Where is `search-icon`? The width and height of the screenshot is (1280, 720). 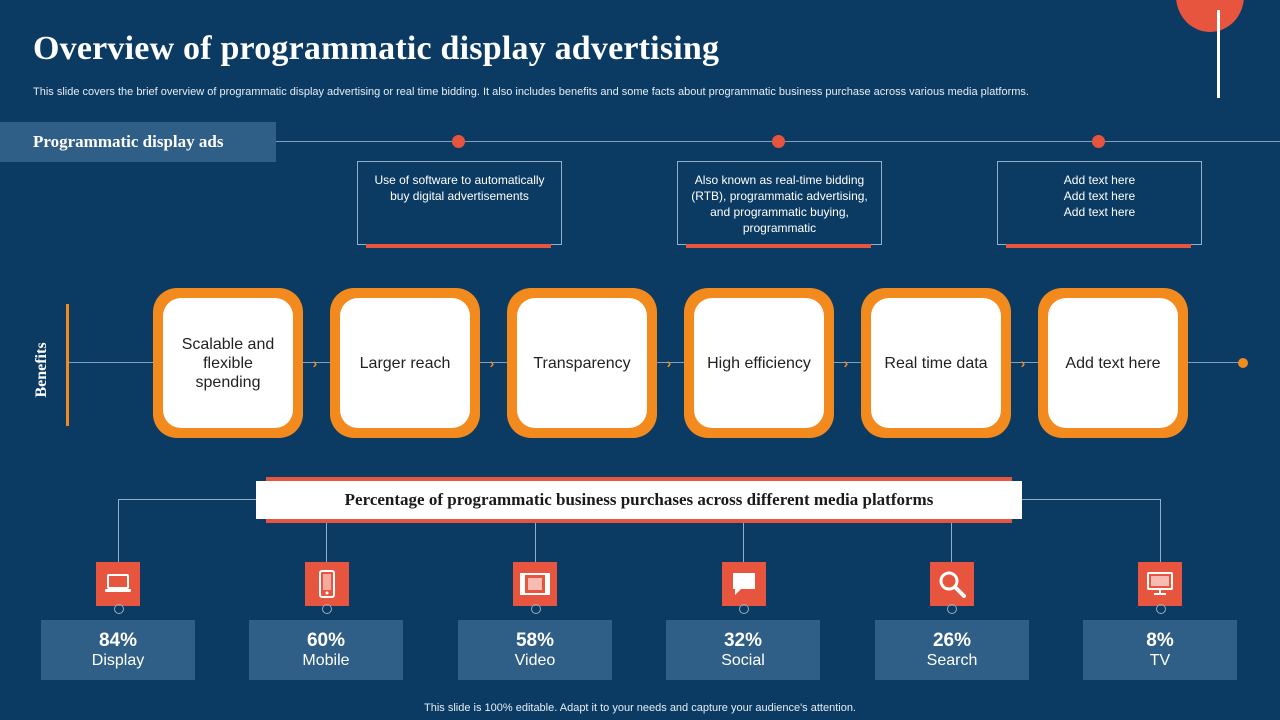
search-icon is located at coordinates (952, 584).